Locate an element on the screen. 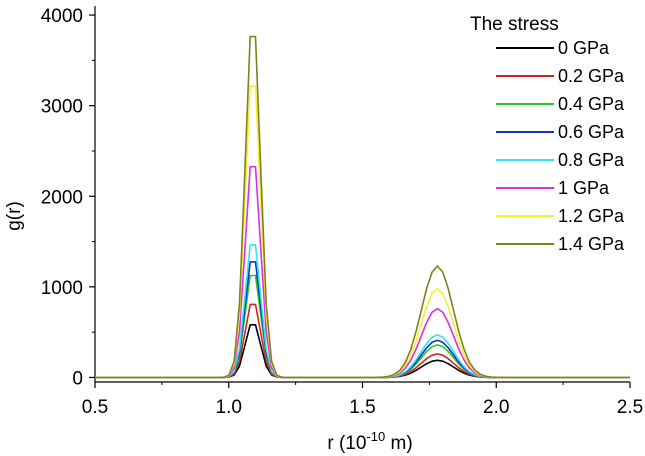  legend-title: The stress is located at coordinates (514, 24).